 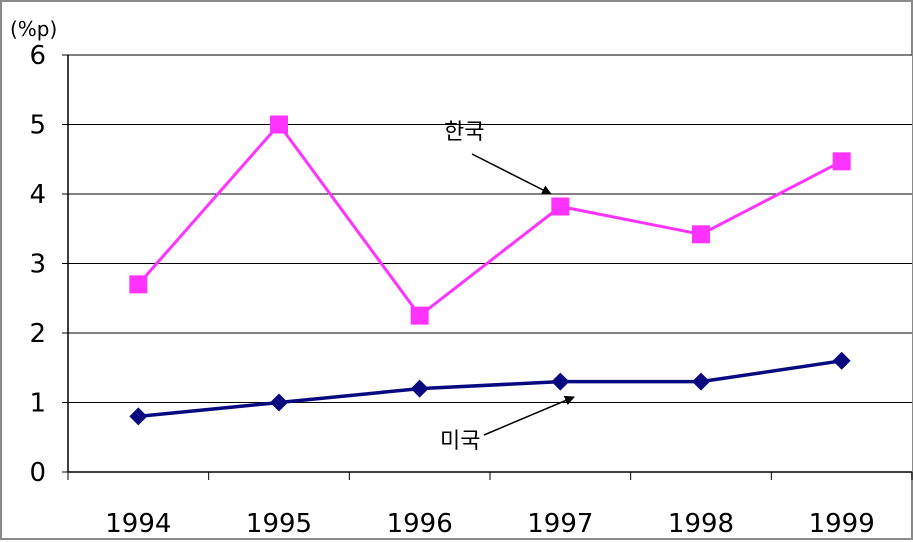 What do you see at coordinates (37, 334) in the screenshot?
I see `y-tick-label-2: 2` at bounding box center [37, 334].